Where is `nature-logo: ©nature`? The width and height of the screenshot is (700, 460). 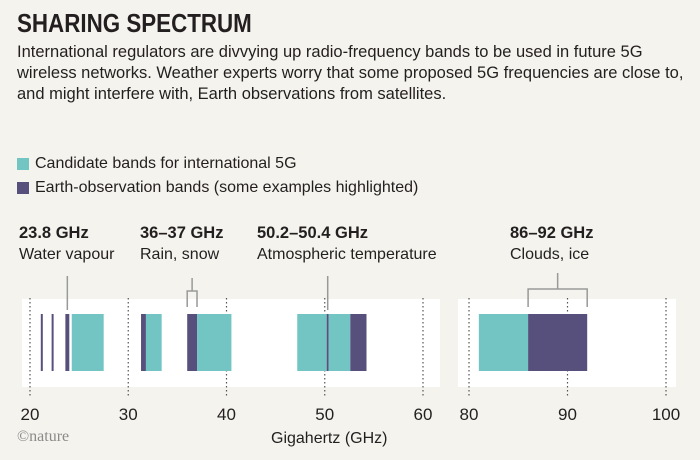
nature-logo: ©nature is located at coordinates (43, 436).